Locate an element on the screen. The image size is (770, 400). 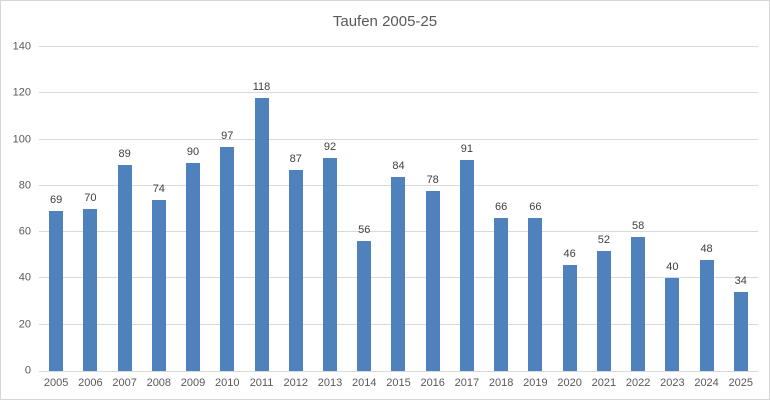
x-tick-label-2012: 2012 is located at coordinates (295, 383).